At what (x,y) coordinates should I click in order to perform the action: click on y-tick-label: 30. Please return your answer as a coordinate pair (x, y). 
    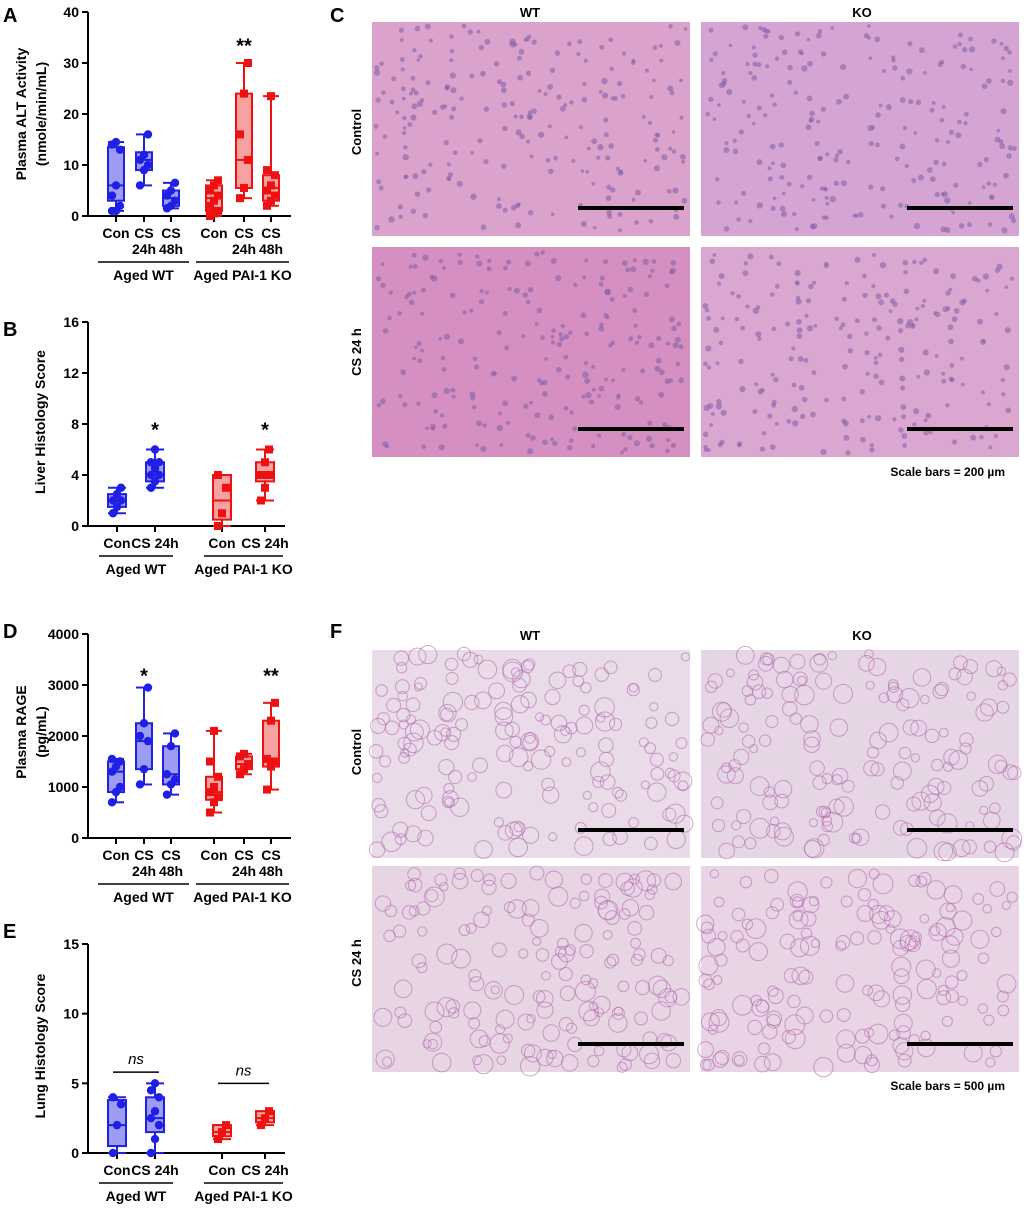
    Looking at the image, I should click on (71, 63).